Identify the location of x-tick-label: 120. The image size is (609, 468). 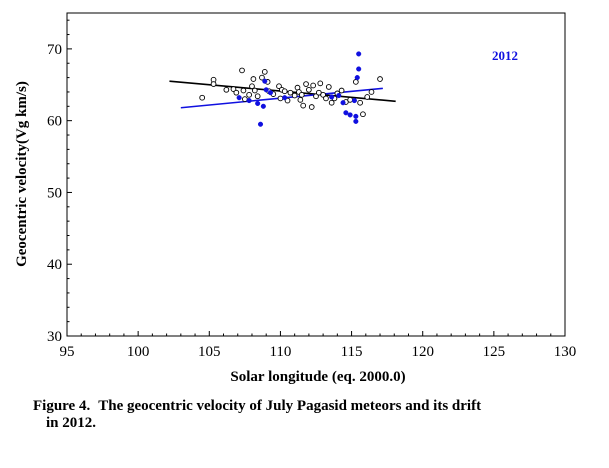
(422, 352).